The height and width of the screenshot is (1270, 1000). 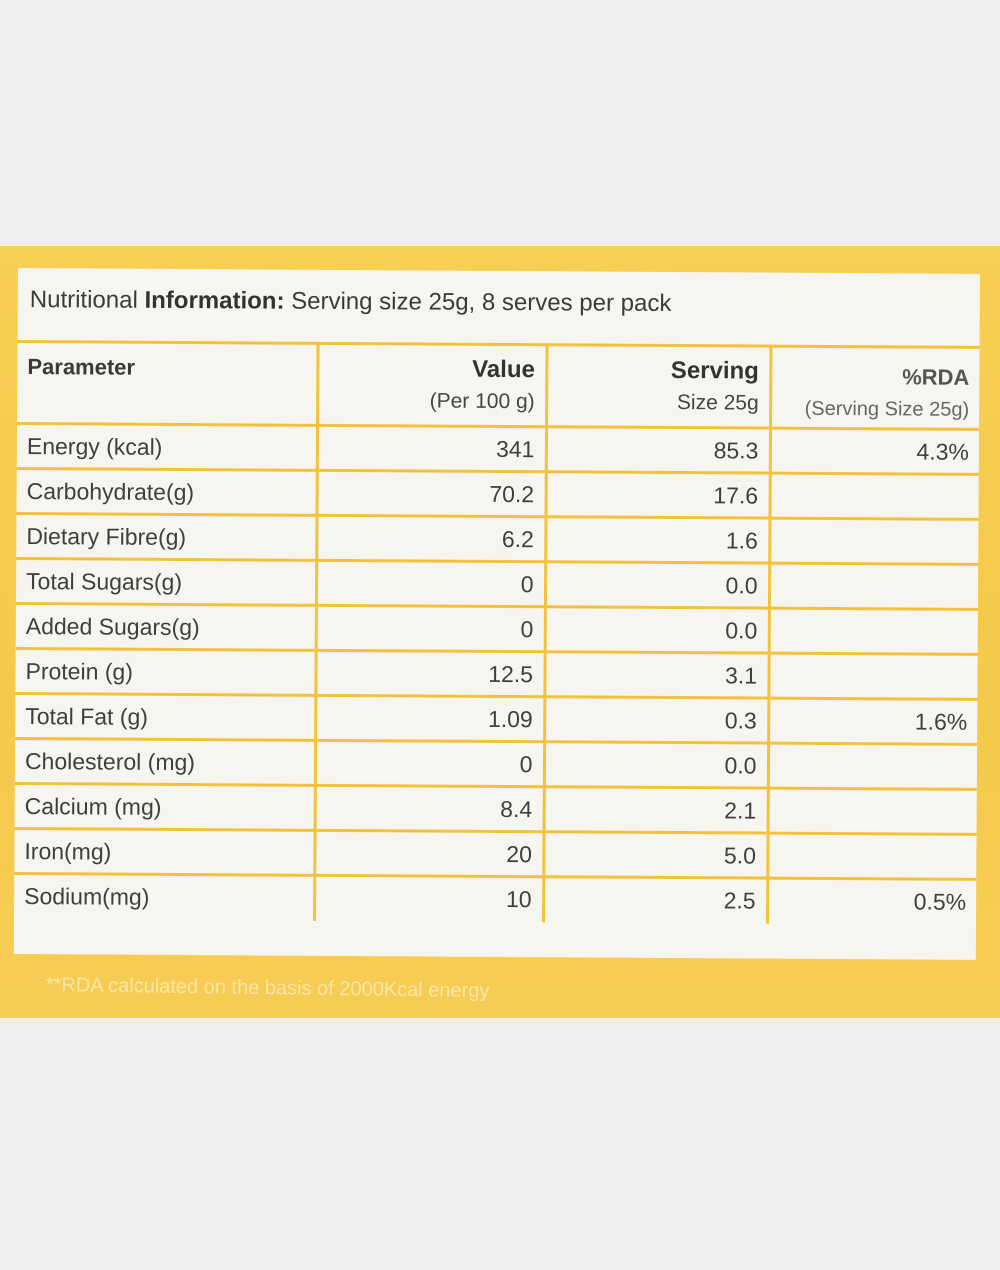 I want to click on row-parameter: Protein (g), so click(x=165, y=672).